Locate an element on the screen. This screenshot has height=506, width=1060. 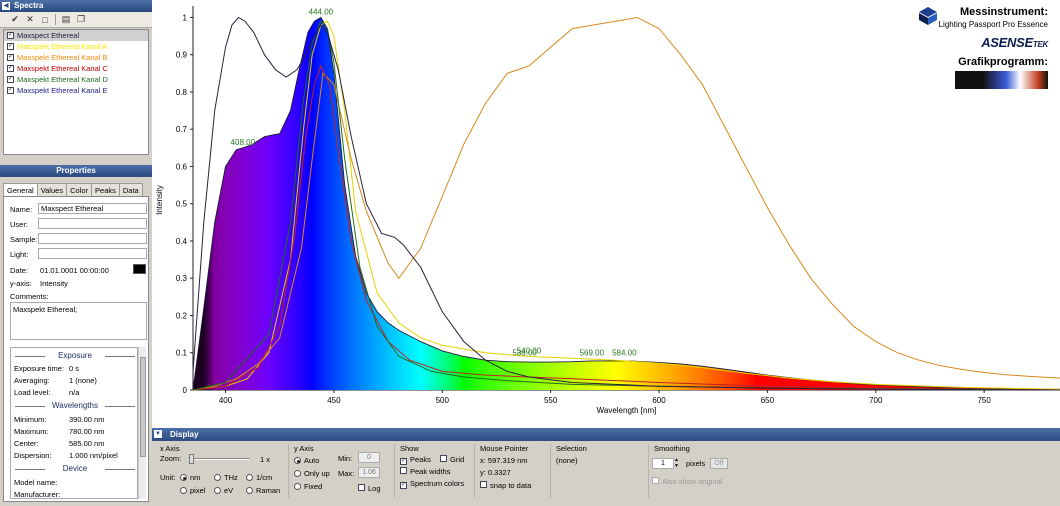
tab-values: Values is located at coordinates (52, 189).